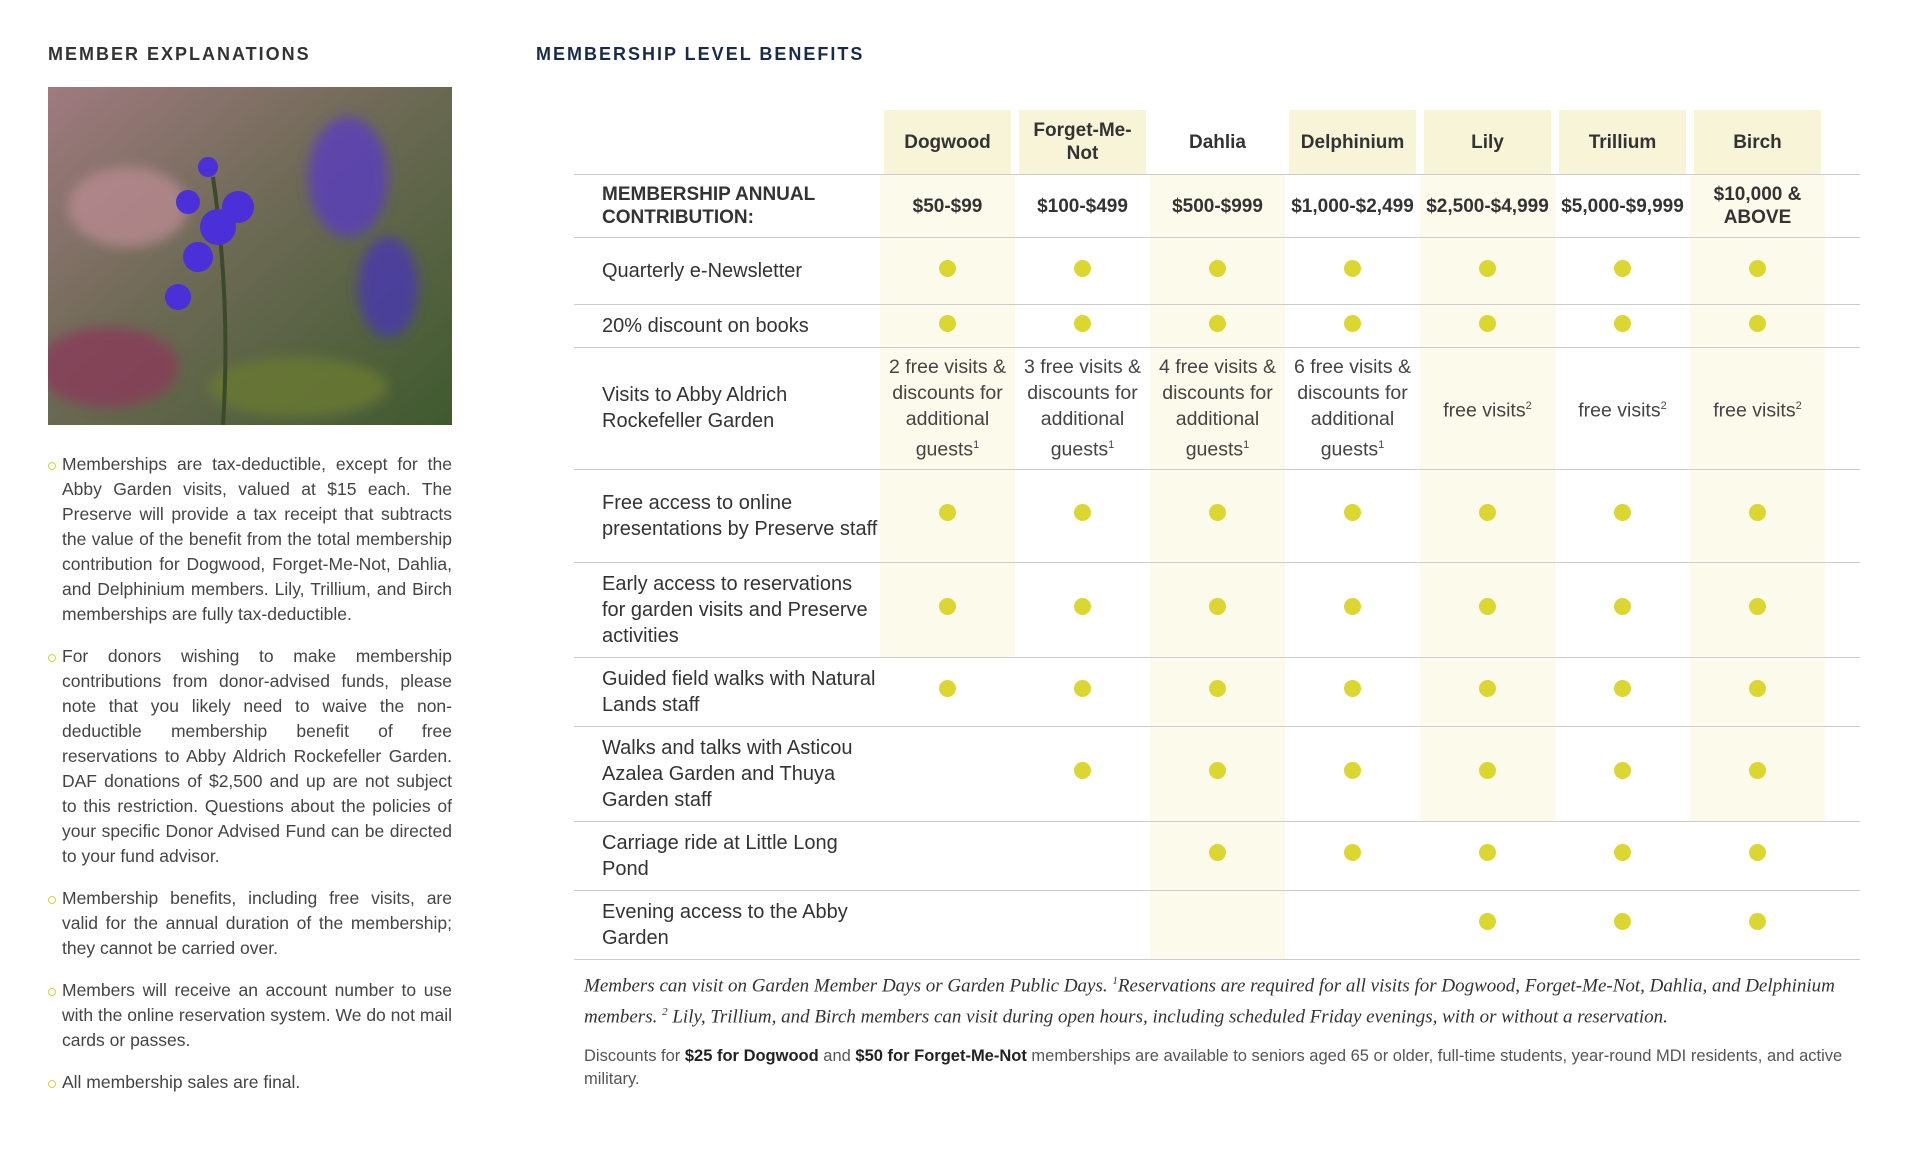 The image size is (1920, 1172). I want to click on empty-header, so click(727, 142).